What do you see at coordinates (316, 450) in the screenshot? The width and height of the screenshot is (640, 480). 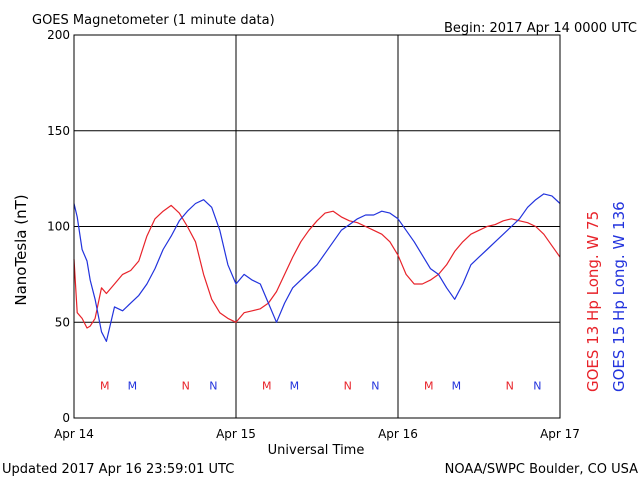 I see `x-axis-label: Universal Time` at bounding box center [316, 450].